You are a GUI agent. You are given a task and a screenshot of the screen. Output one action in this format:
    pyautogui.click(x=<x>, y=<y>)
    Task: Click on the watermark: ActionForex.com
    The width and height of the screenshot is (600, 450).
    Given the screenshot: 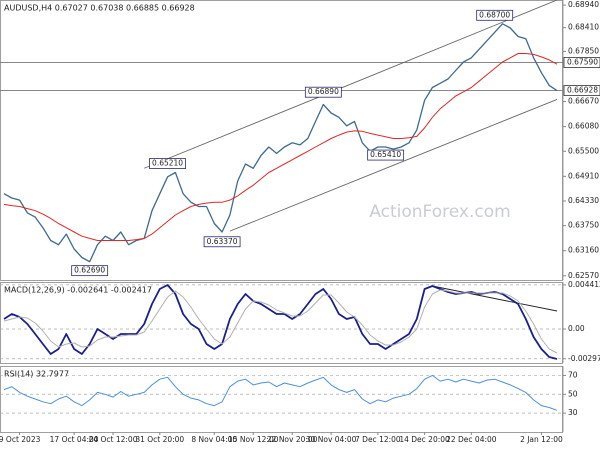 What is the action you would take?
    pyautogui.click(x=439, y=212)
    